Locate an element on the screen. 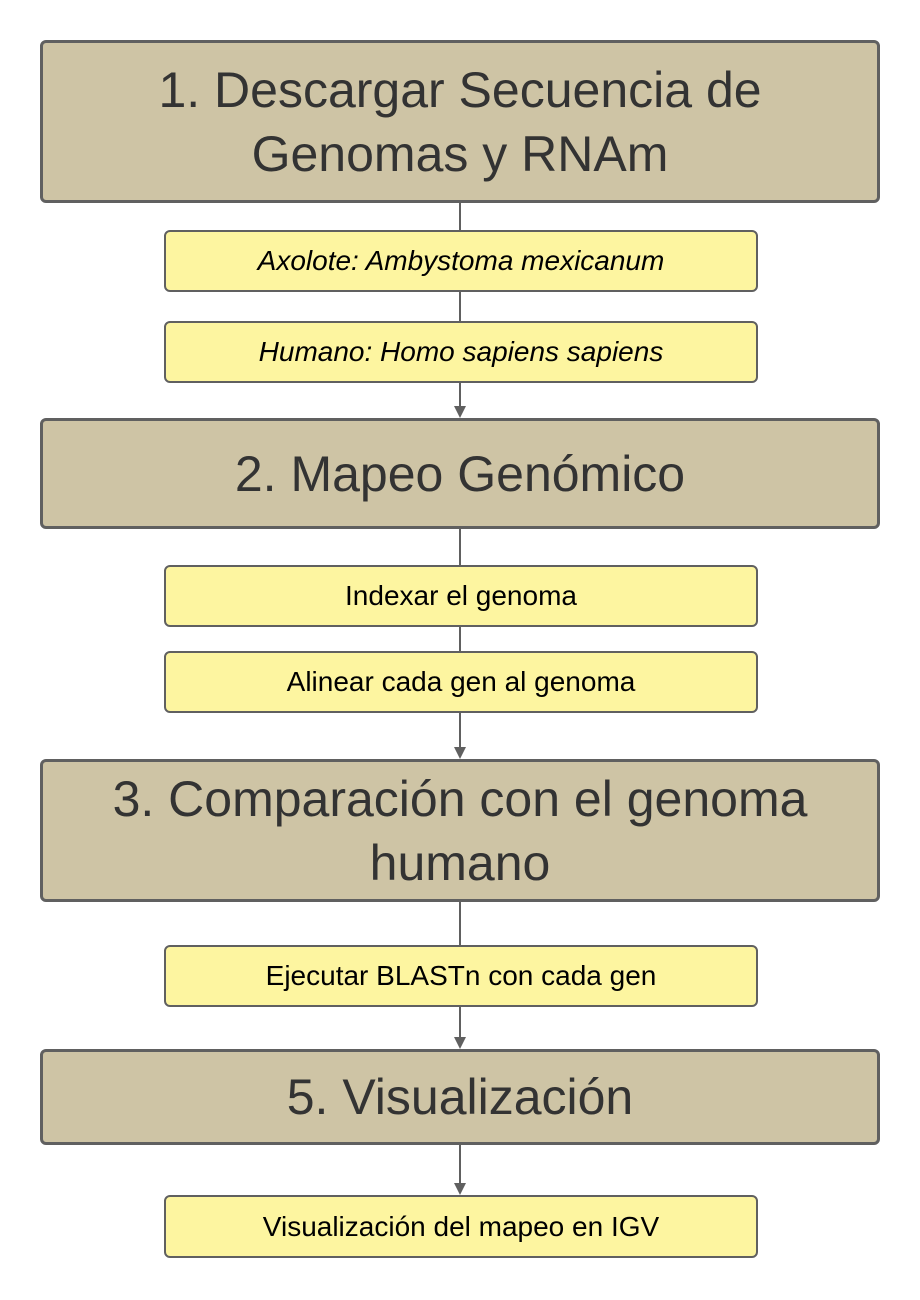 The height and width of the screenshot is (1300, 920). step-3-box: 3. Comparación con el genoma humano is located at coordinates (460, 830).